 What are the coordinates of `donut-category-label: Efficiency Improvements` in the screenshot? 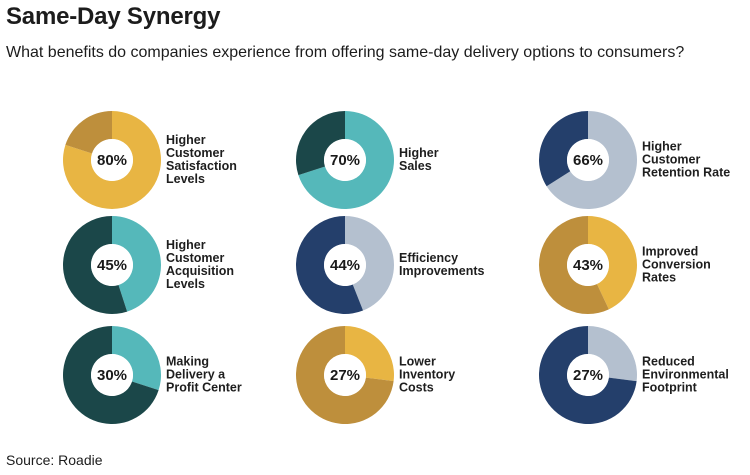 It's located at (442, 264).